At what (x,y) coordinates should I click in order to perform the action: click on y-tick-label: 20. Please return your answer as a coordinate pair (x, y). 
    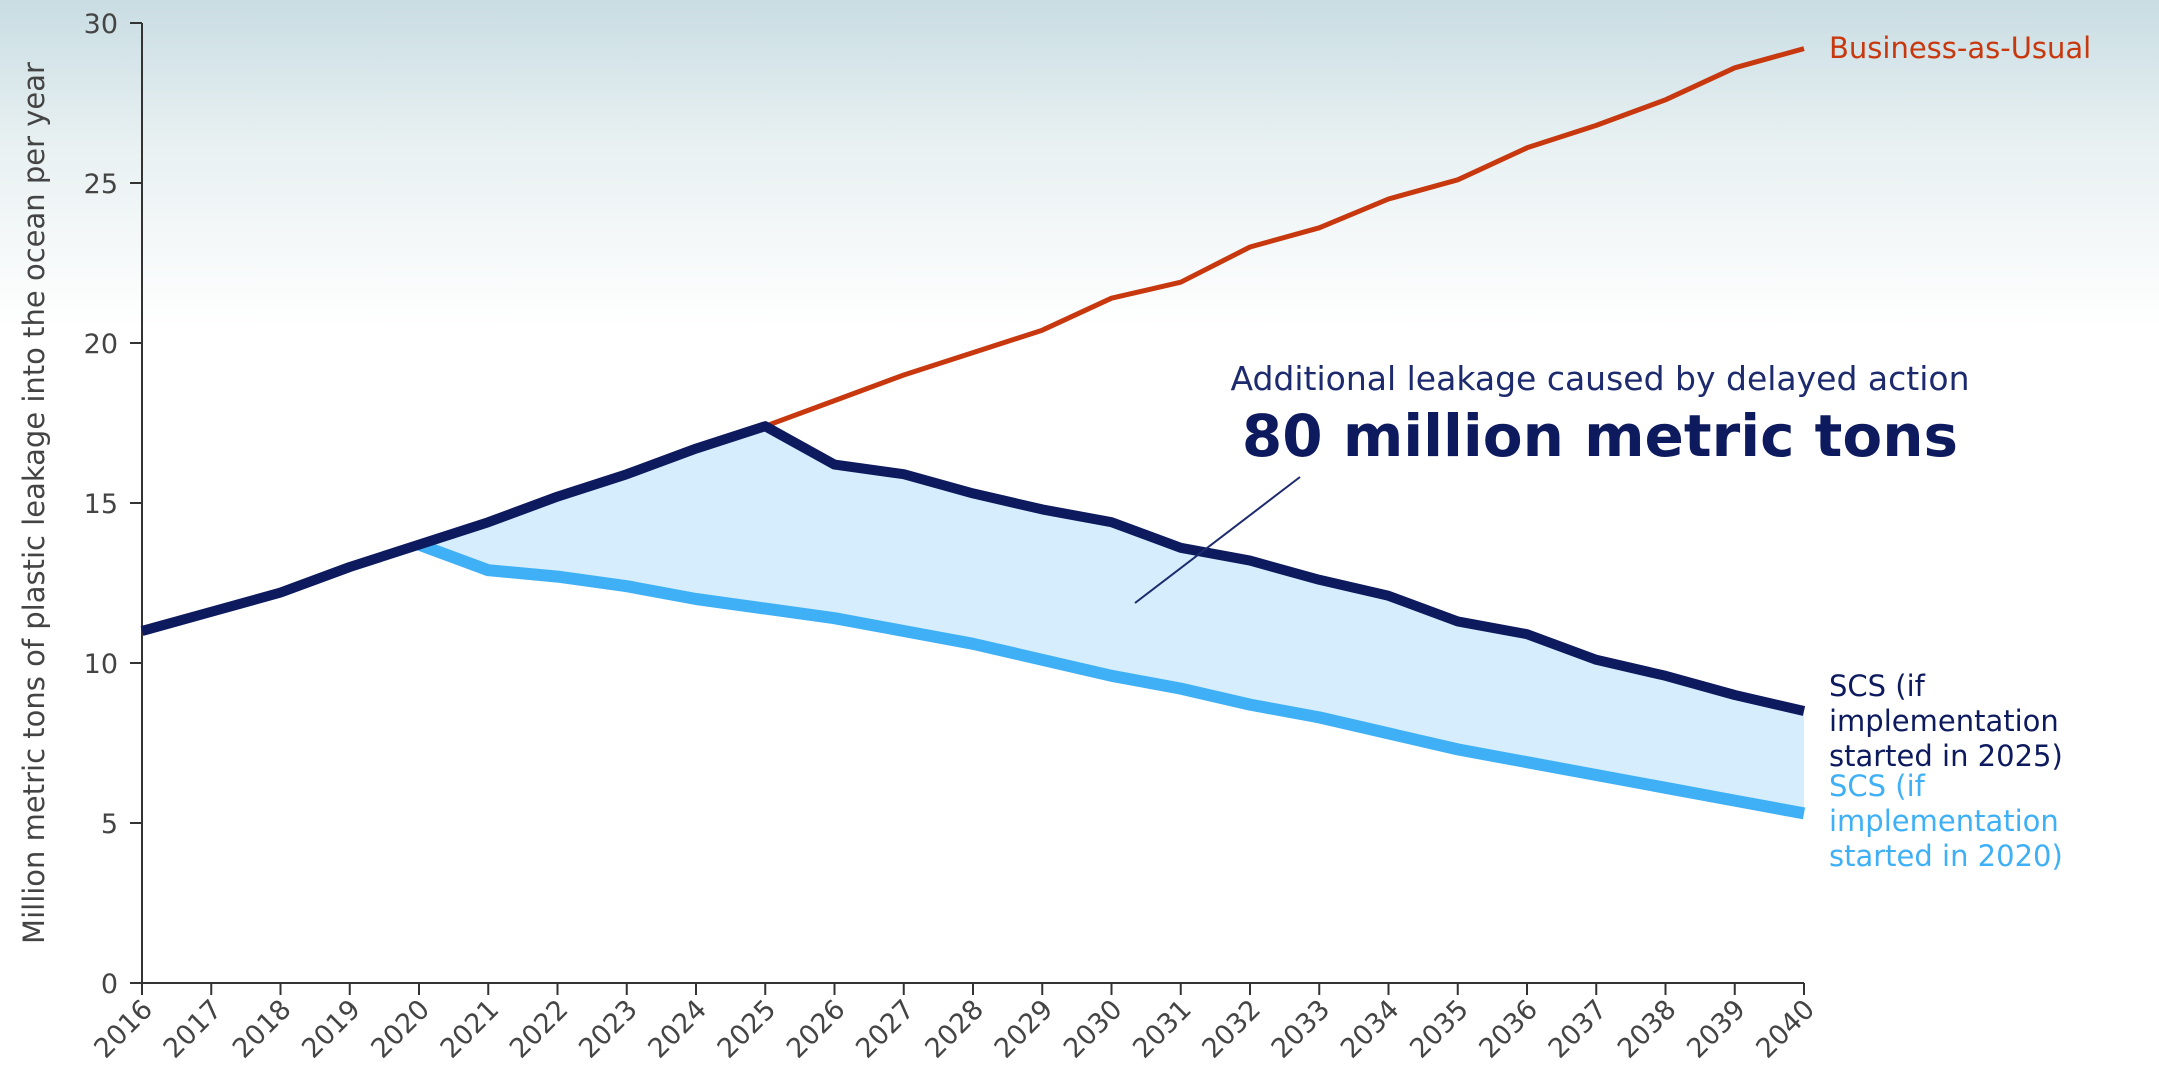
    Looking at the image, I should click on (101, 344).